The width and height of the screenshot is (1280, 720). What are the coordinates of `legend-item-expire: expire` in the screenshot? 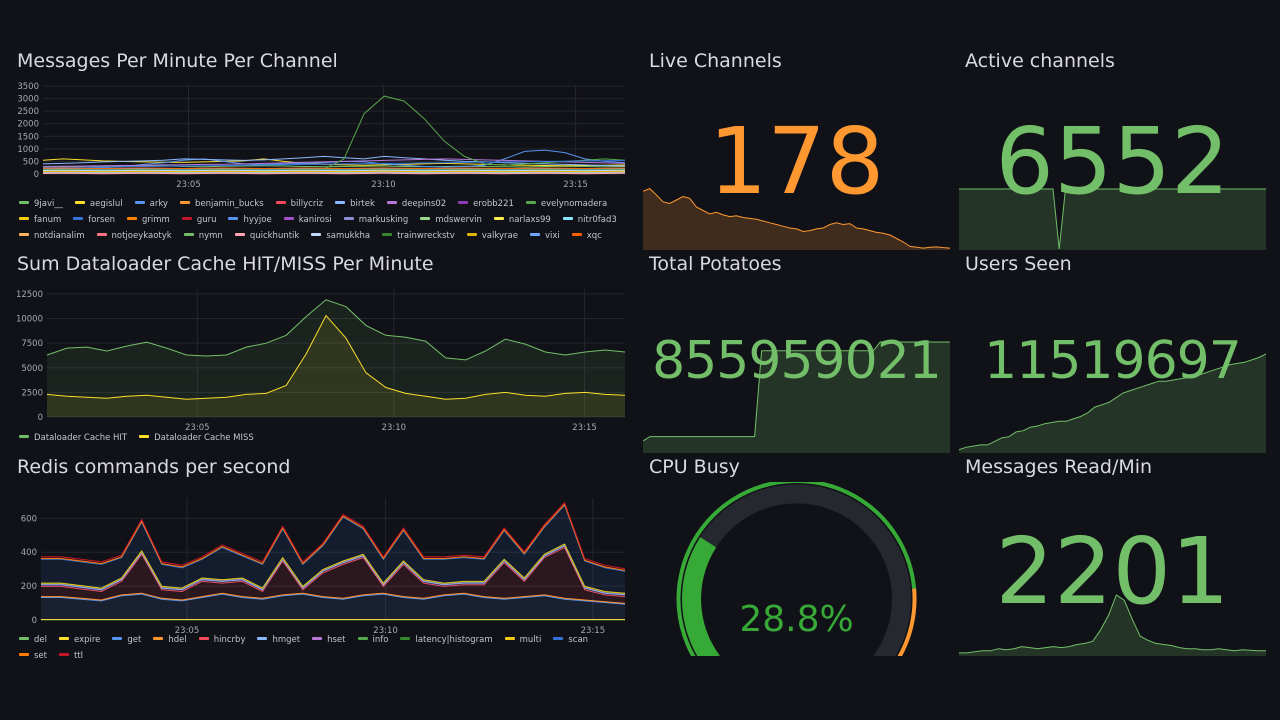 It's located at (79, 640).